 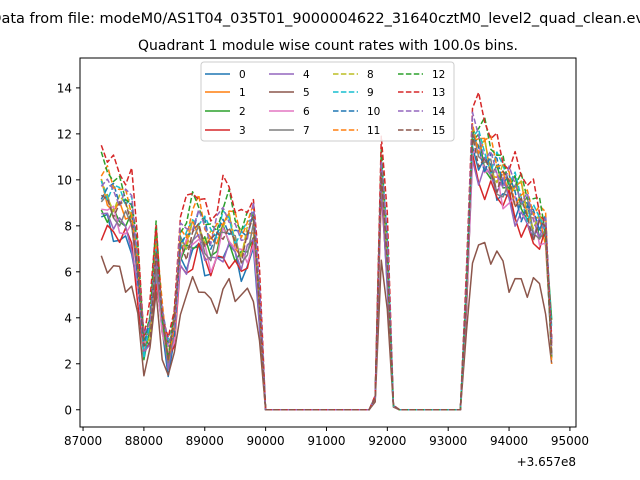 I want to click on legend-label-4: 4, so click(x=306, y=75).